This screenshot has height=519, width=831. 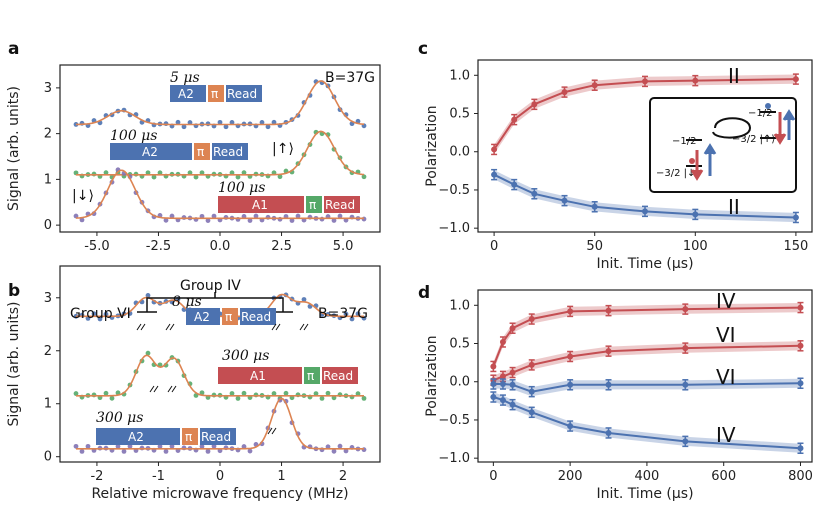 What do you see at coordinates (343, 246) in the screenshot?
I see `x-tick-label: 5.0` at bounding box center [343, 246].